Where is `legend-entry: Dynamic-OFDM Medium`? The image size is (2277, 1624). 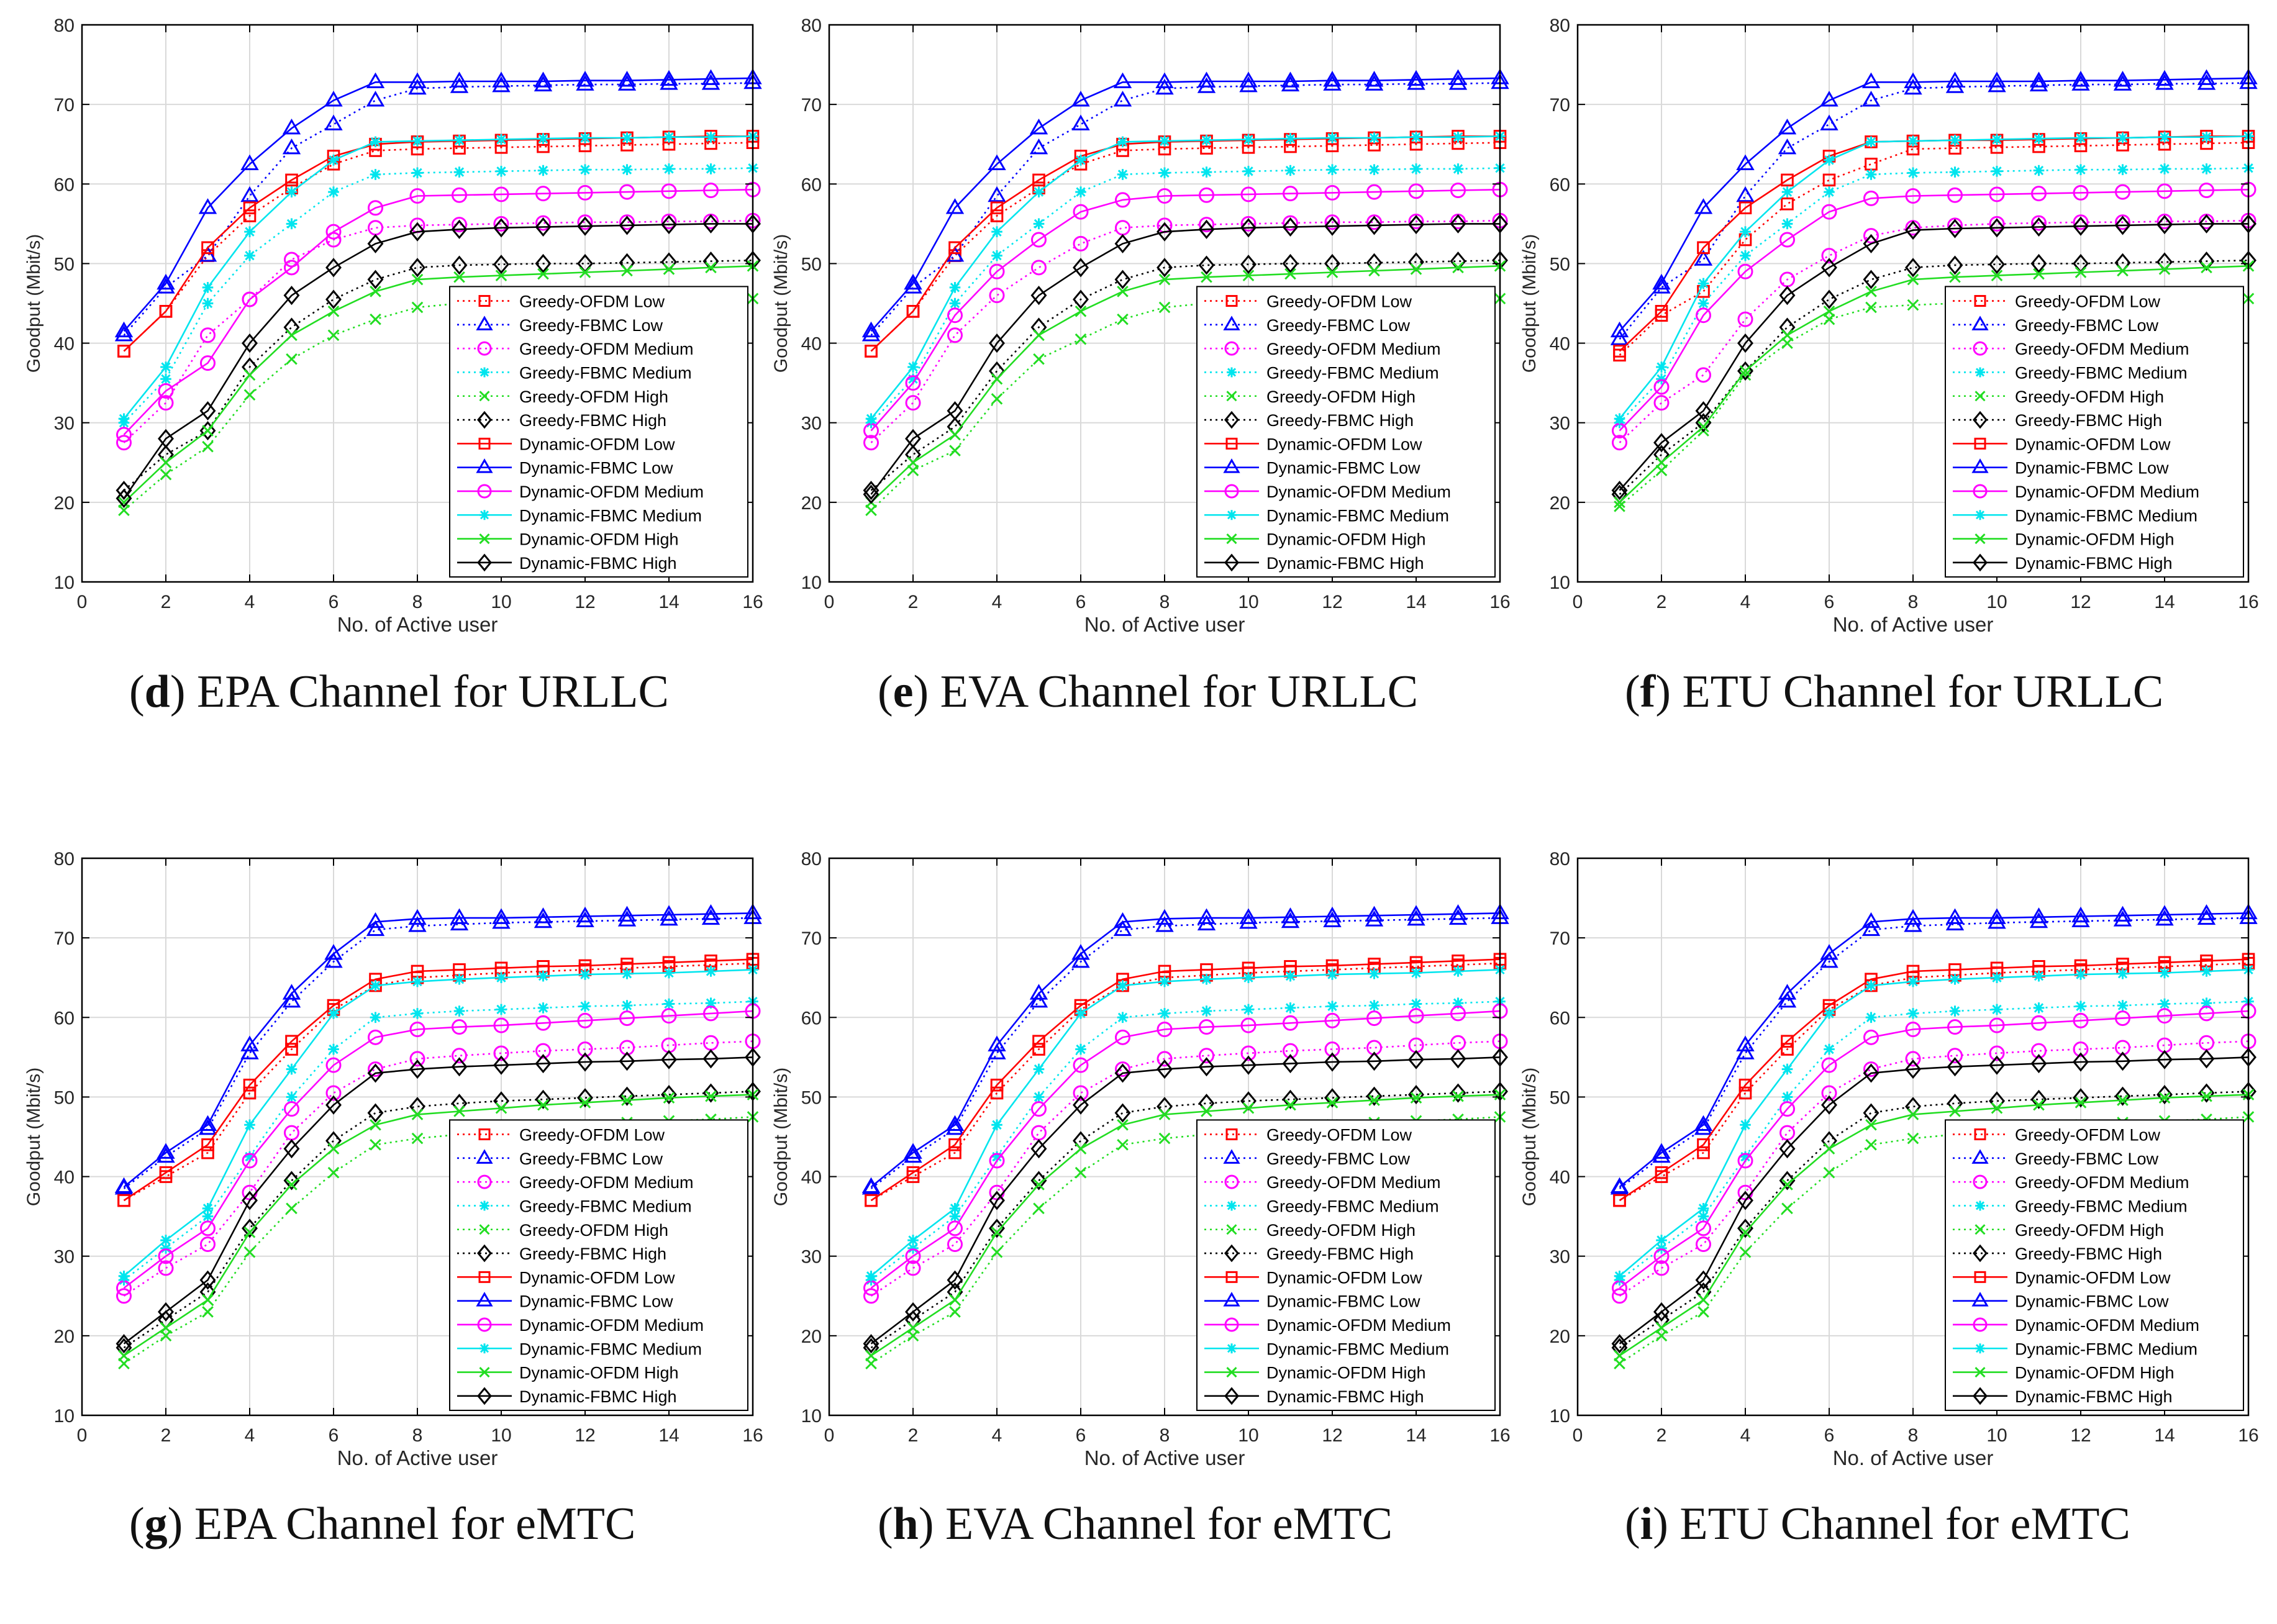
legend-entry: Dynamic-OFDM Medium is located at coordinates (1359, 1325).